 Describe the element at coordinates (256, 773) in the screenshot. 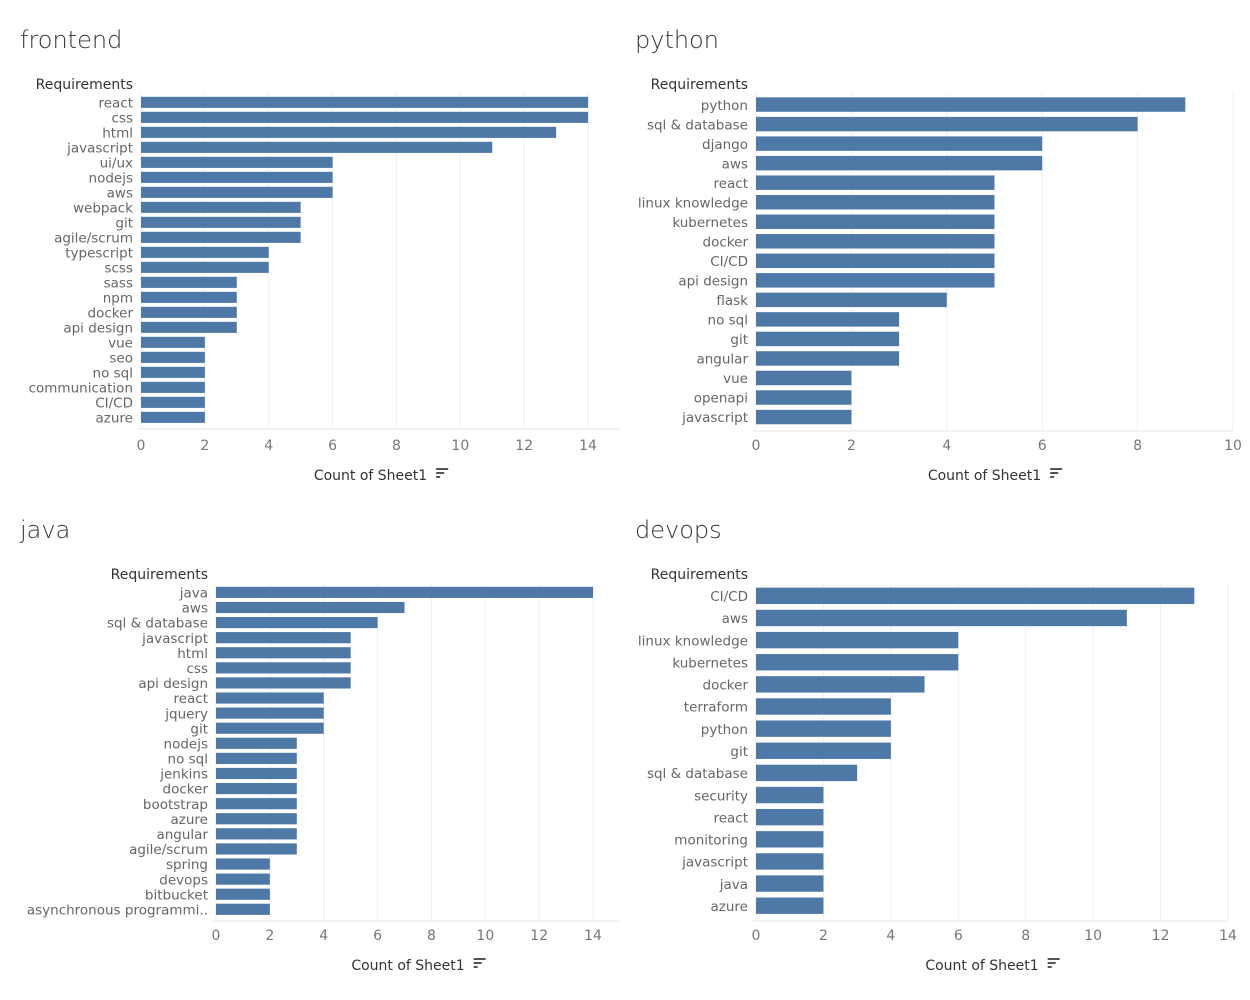

I see `bar-jenkins` at that location.